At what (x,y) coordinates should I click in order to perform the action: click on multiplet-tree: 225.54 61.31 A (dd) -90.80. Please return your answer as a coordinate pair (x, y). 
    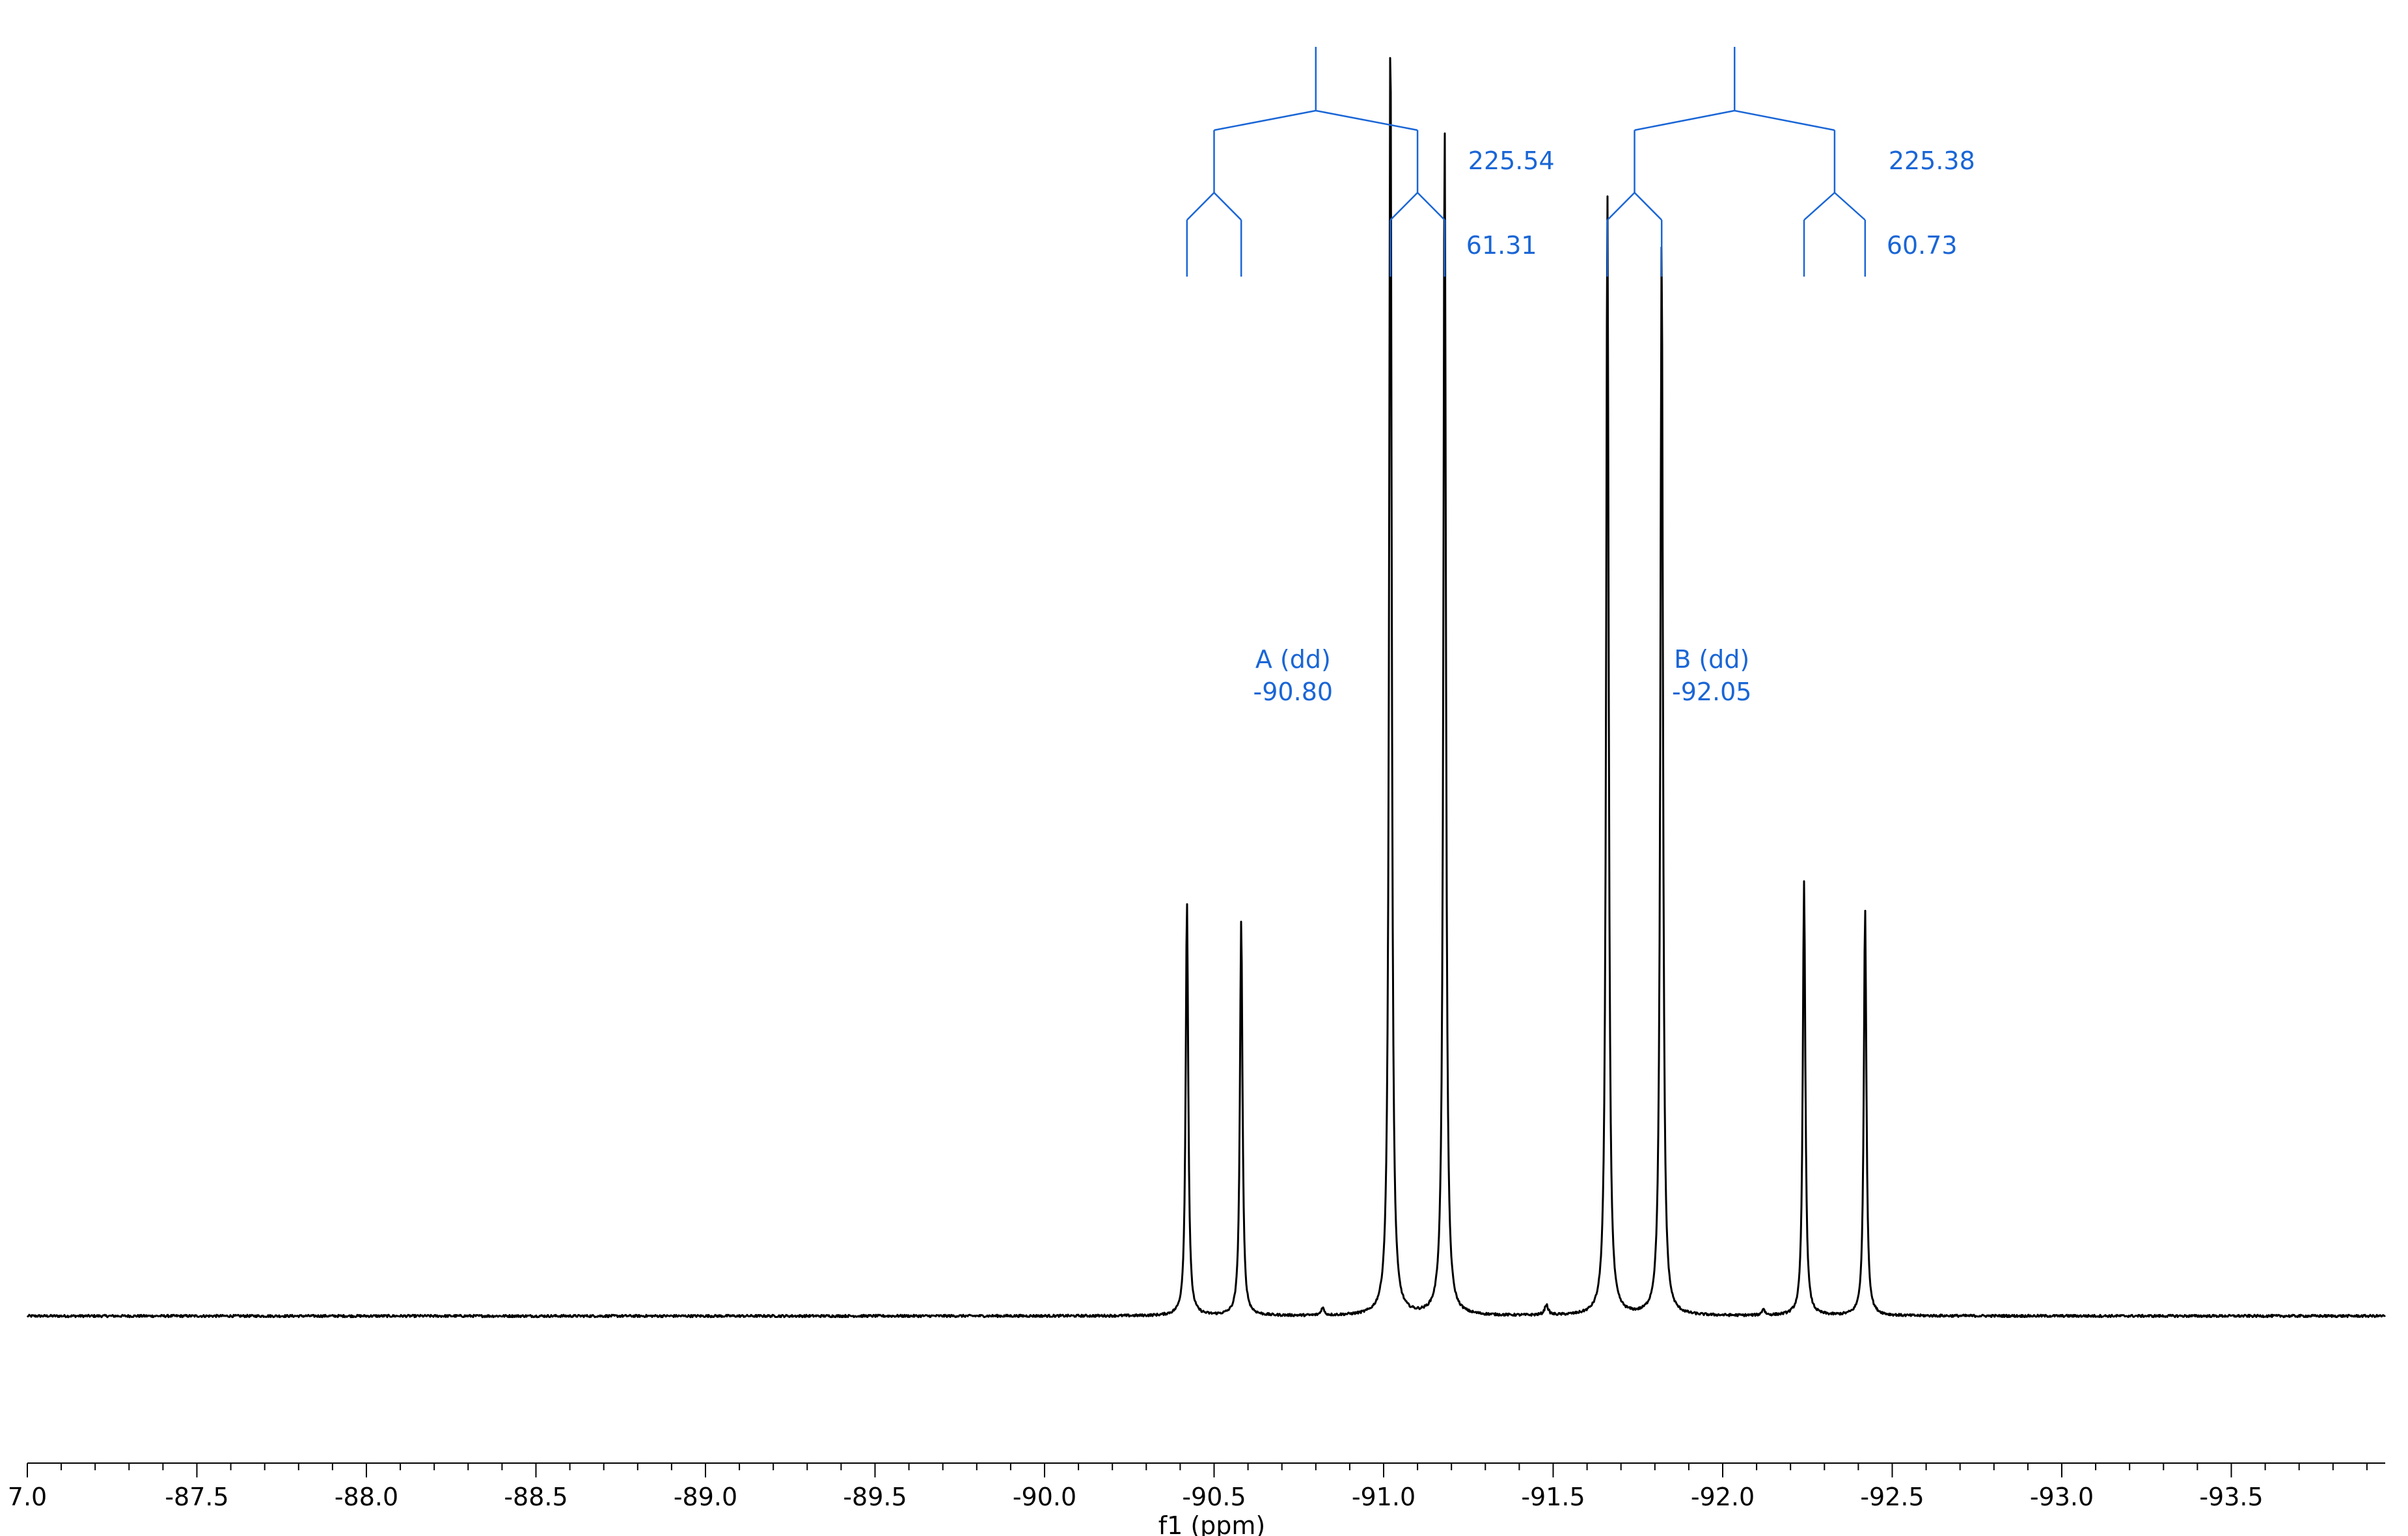
    Looking at the image, I should click on (1370, 376).